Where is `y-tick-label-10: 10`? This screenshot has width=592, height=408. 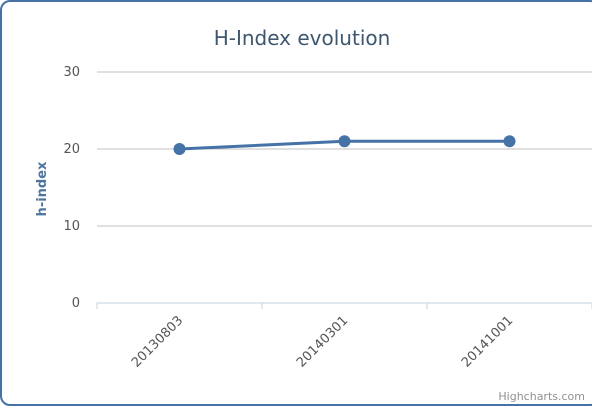 y-tick-label-10: 10 is located at coordinates (71, 226).